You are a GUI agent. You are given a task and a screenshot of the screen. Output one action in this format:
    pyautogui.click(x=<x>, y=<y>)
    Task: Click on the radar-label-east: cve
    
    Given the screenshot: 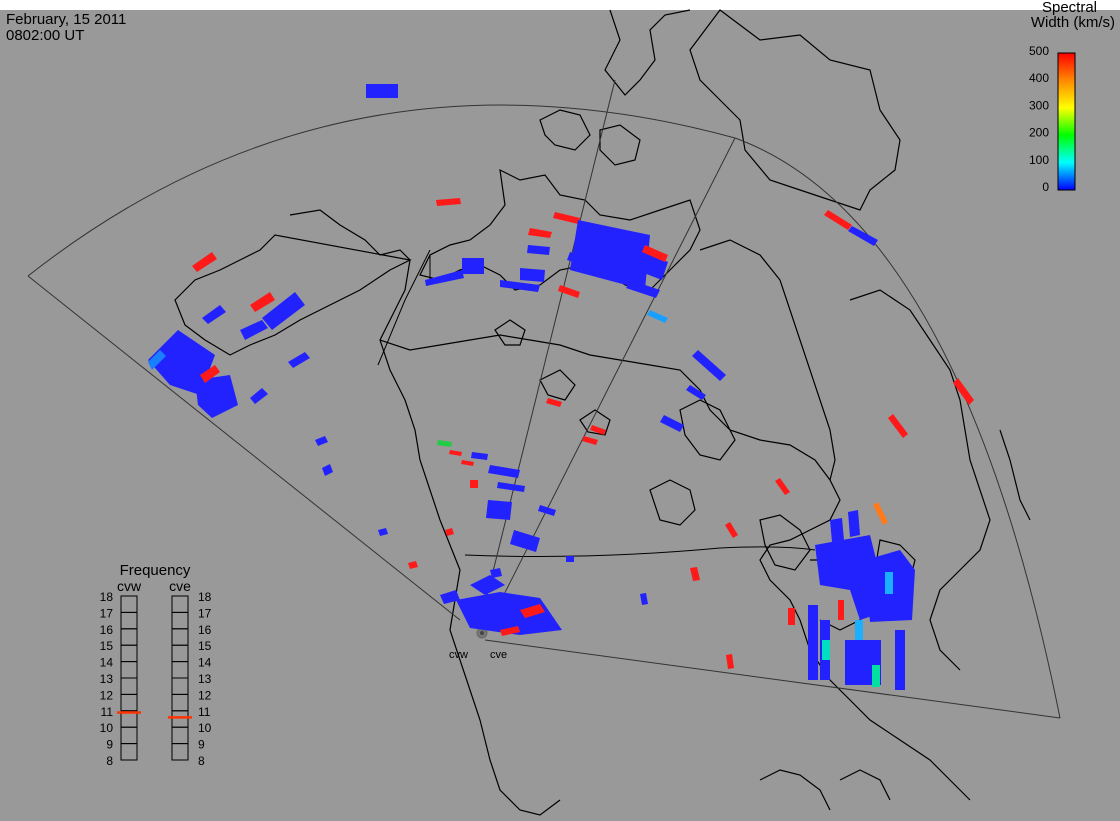 What is the action you would take?
    pyautogui.click(x=498, y=655)
    